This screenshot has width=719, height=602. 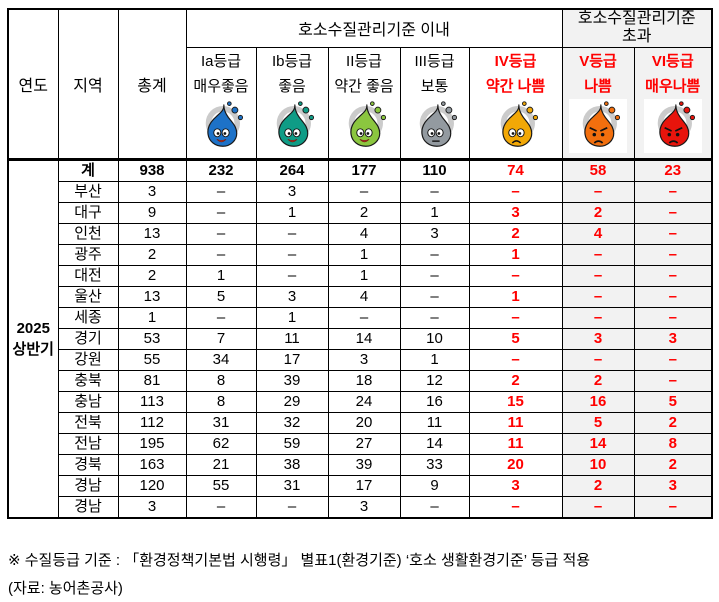 I want to click on value-cell-total: 55, so click(x=152, y=359).